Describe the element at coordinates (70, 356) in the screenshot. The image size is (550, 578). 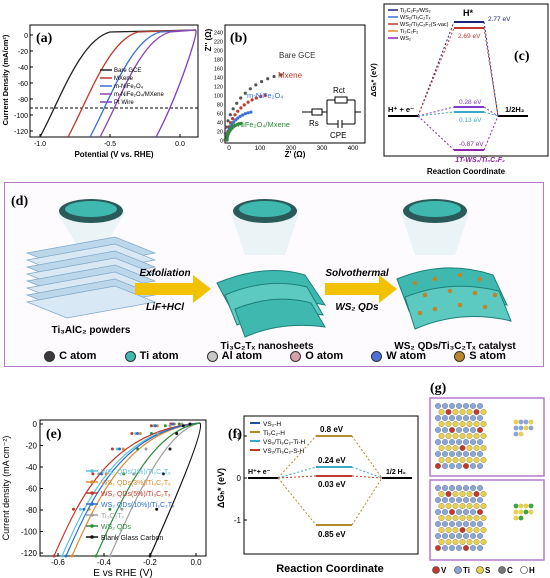
I see `atom-legend-item: C atom` at that location.